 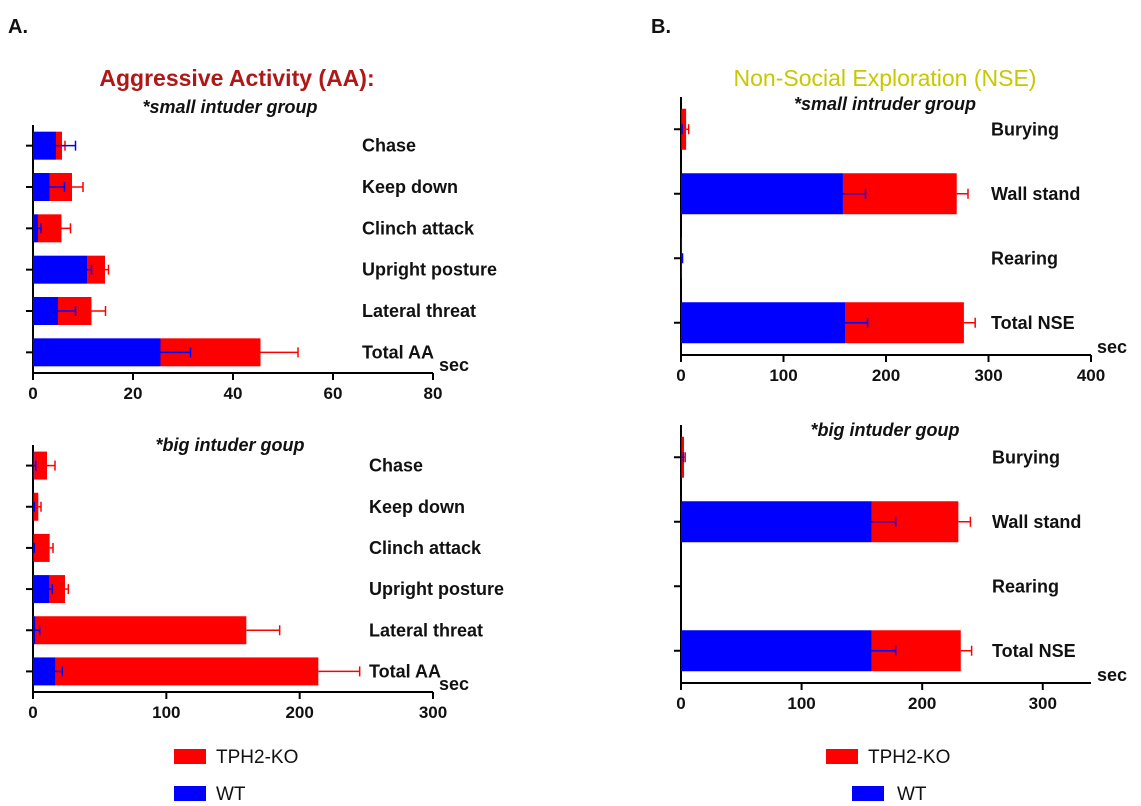 I want to click on legend-panel-a: TPH2-KO WT, so click(x=236, y=776).